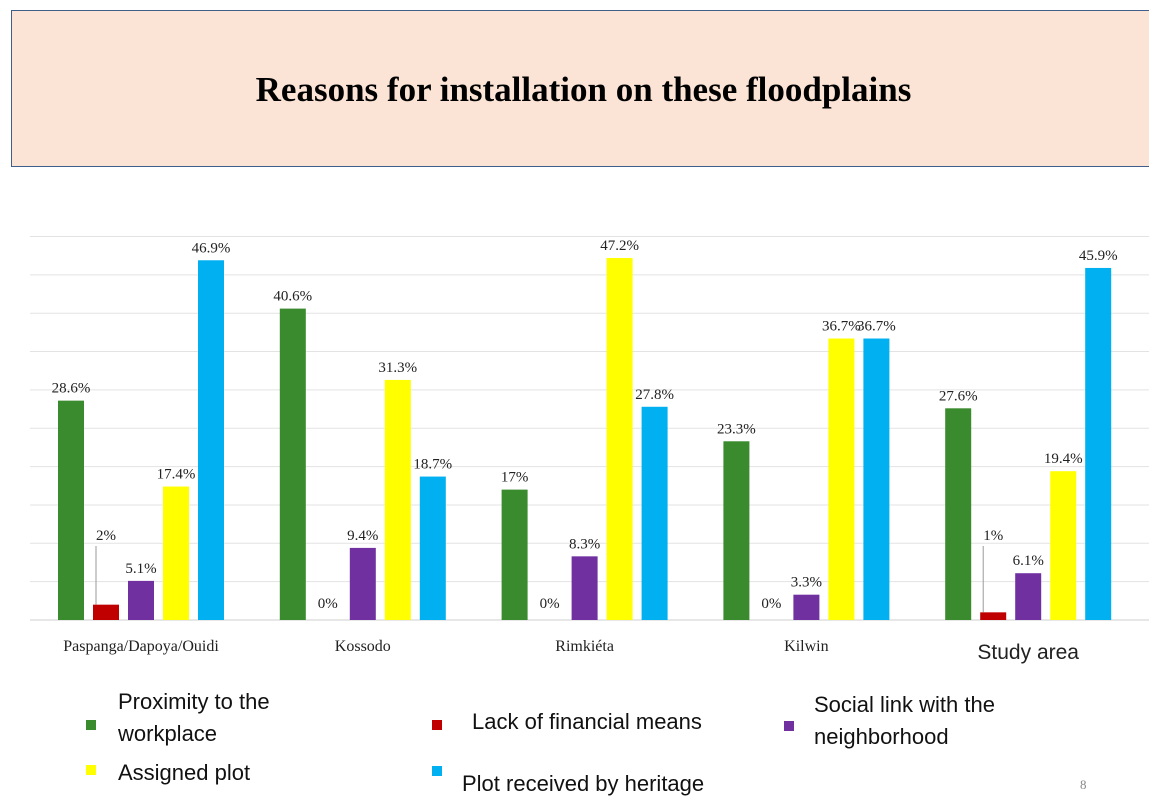 This screenshot has height=800, width=1149. Describe the element at coordinates (432, 465) in the screenshot. I see `data-label: 18.7%` at that location.